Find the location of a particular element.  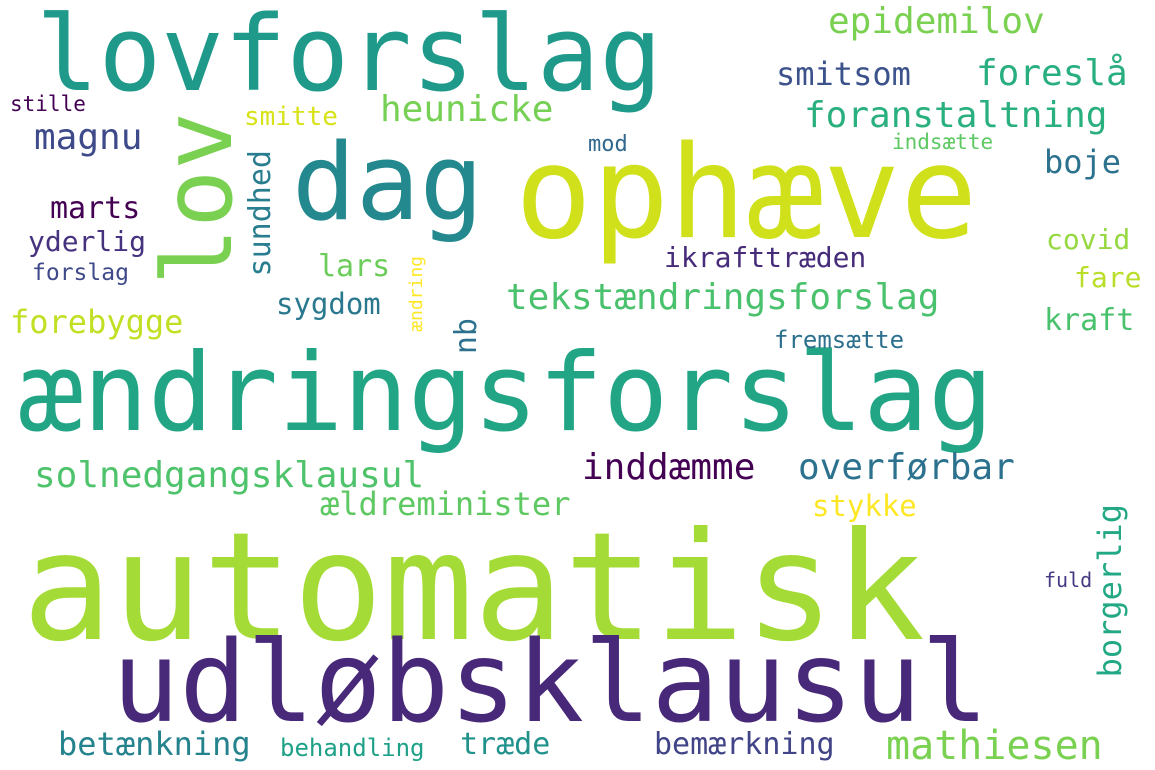

word-forslag: forslag is located at coordinates (80, 273).